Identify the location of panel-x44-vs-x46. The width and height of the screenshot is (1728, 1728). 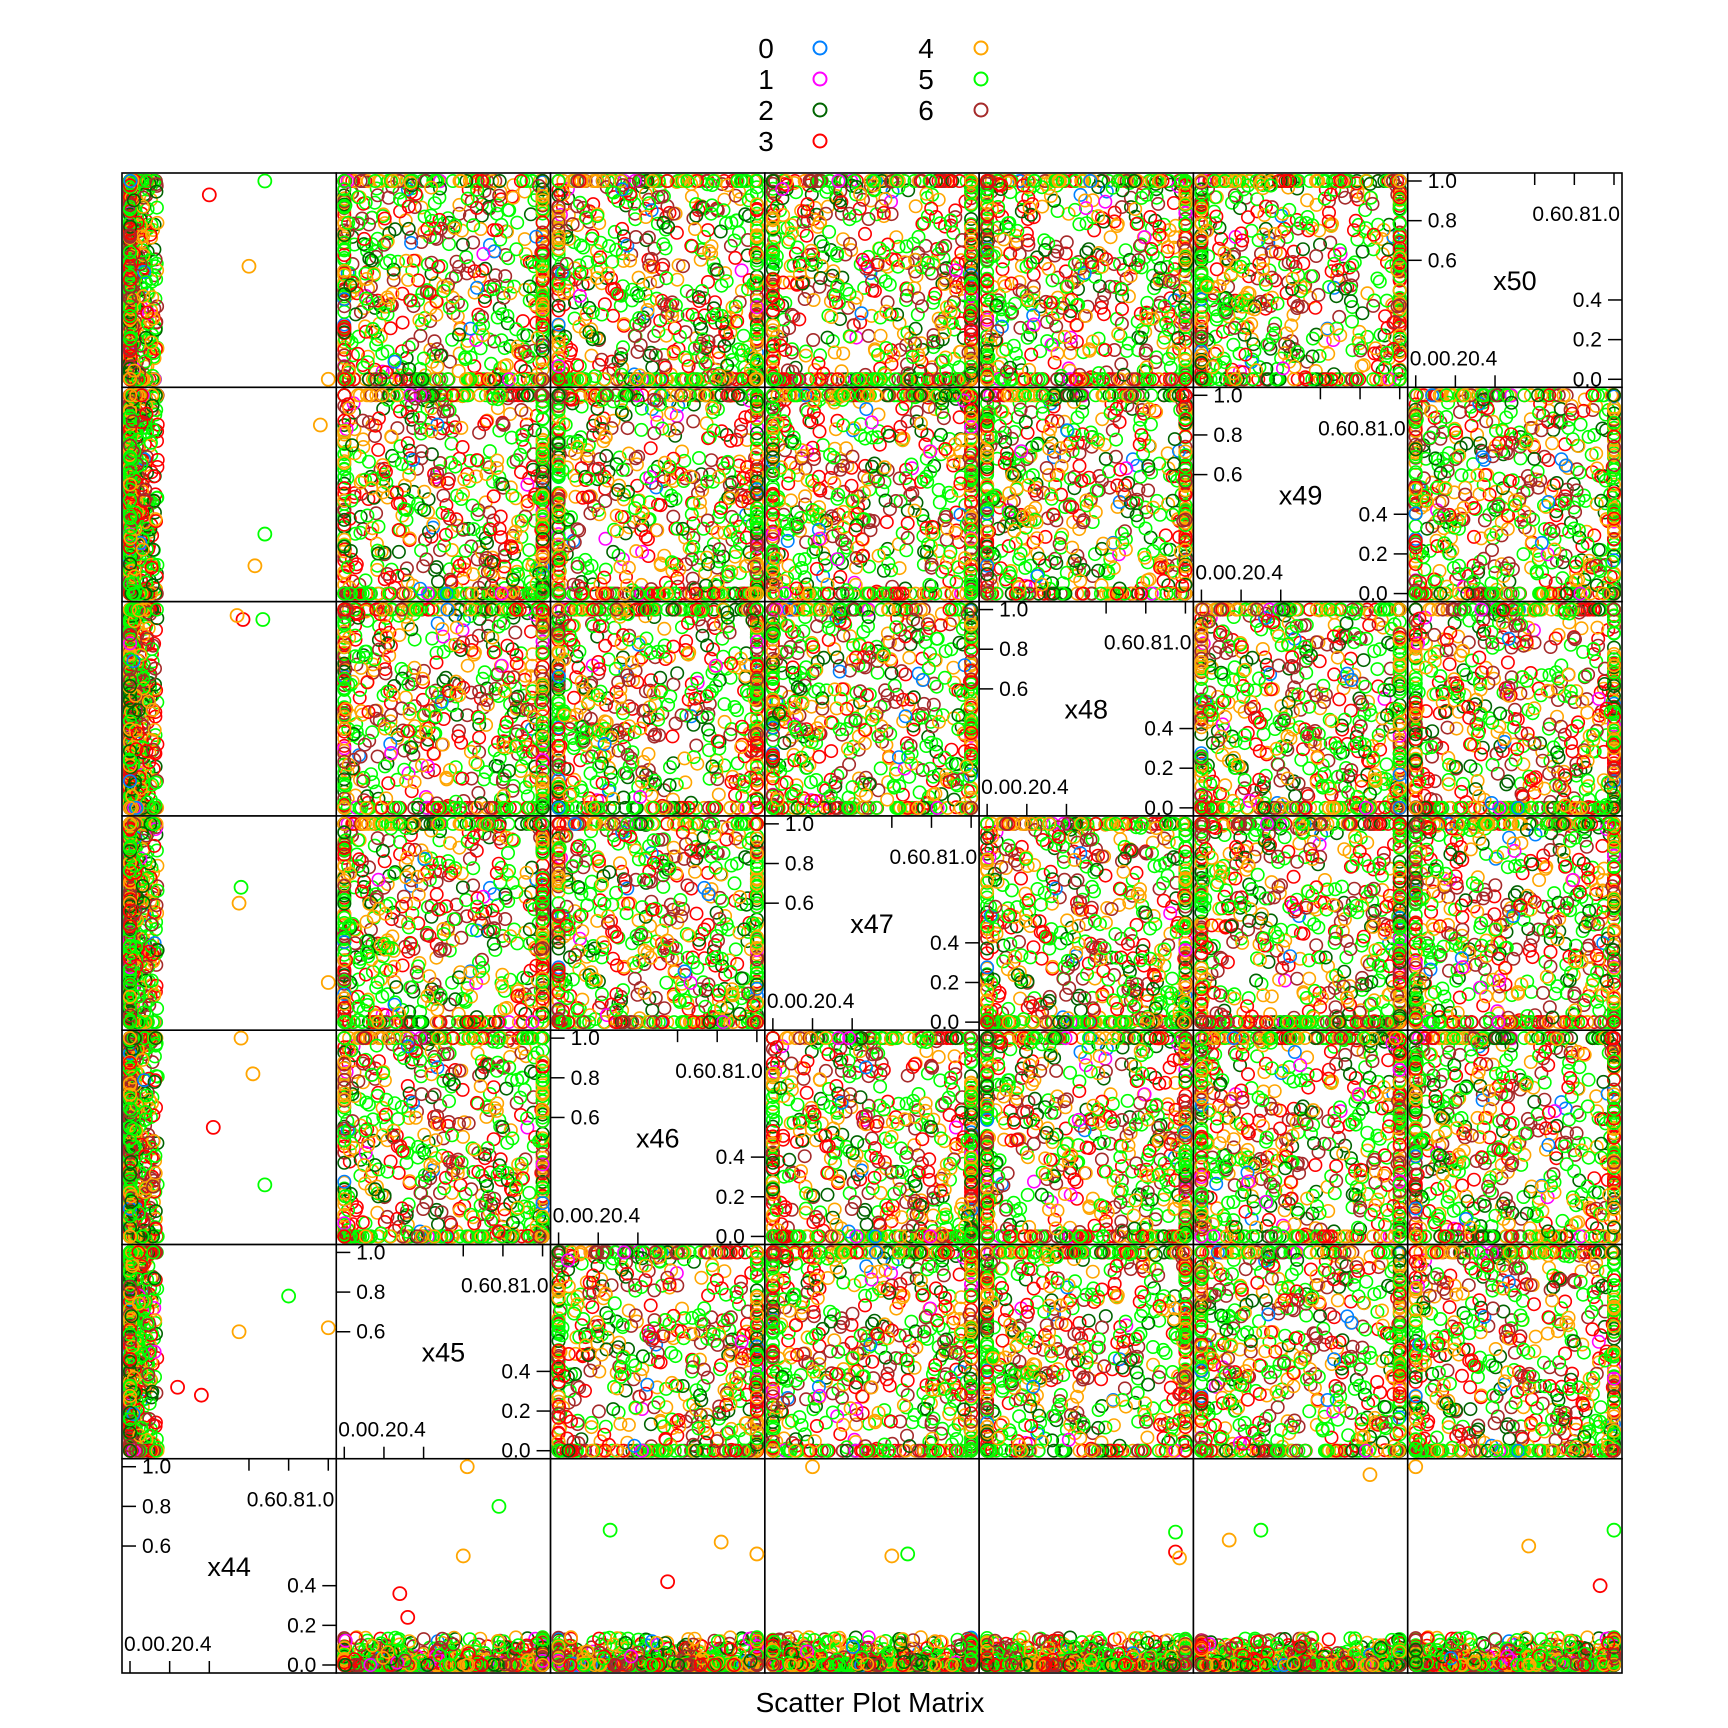
(229, 1137).